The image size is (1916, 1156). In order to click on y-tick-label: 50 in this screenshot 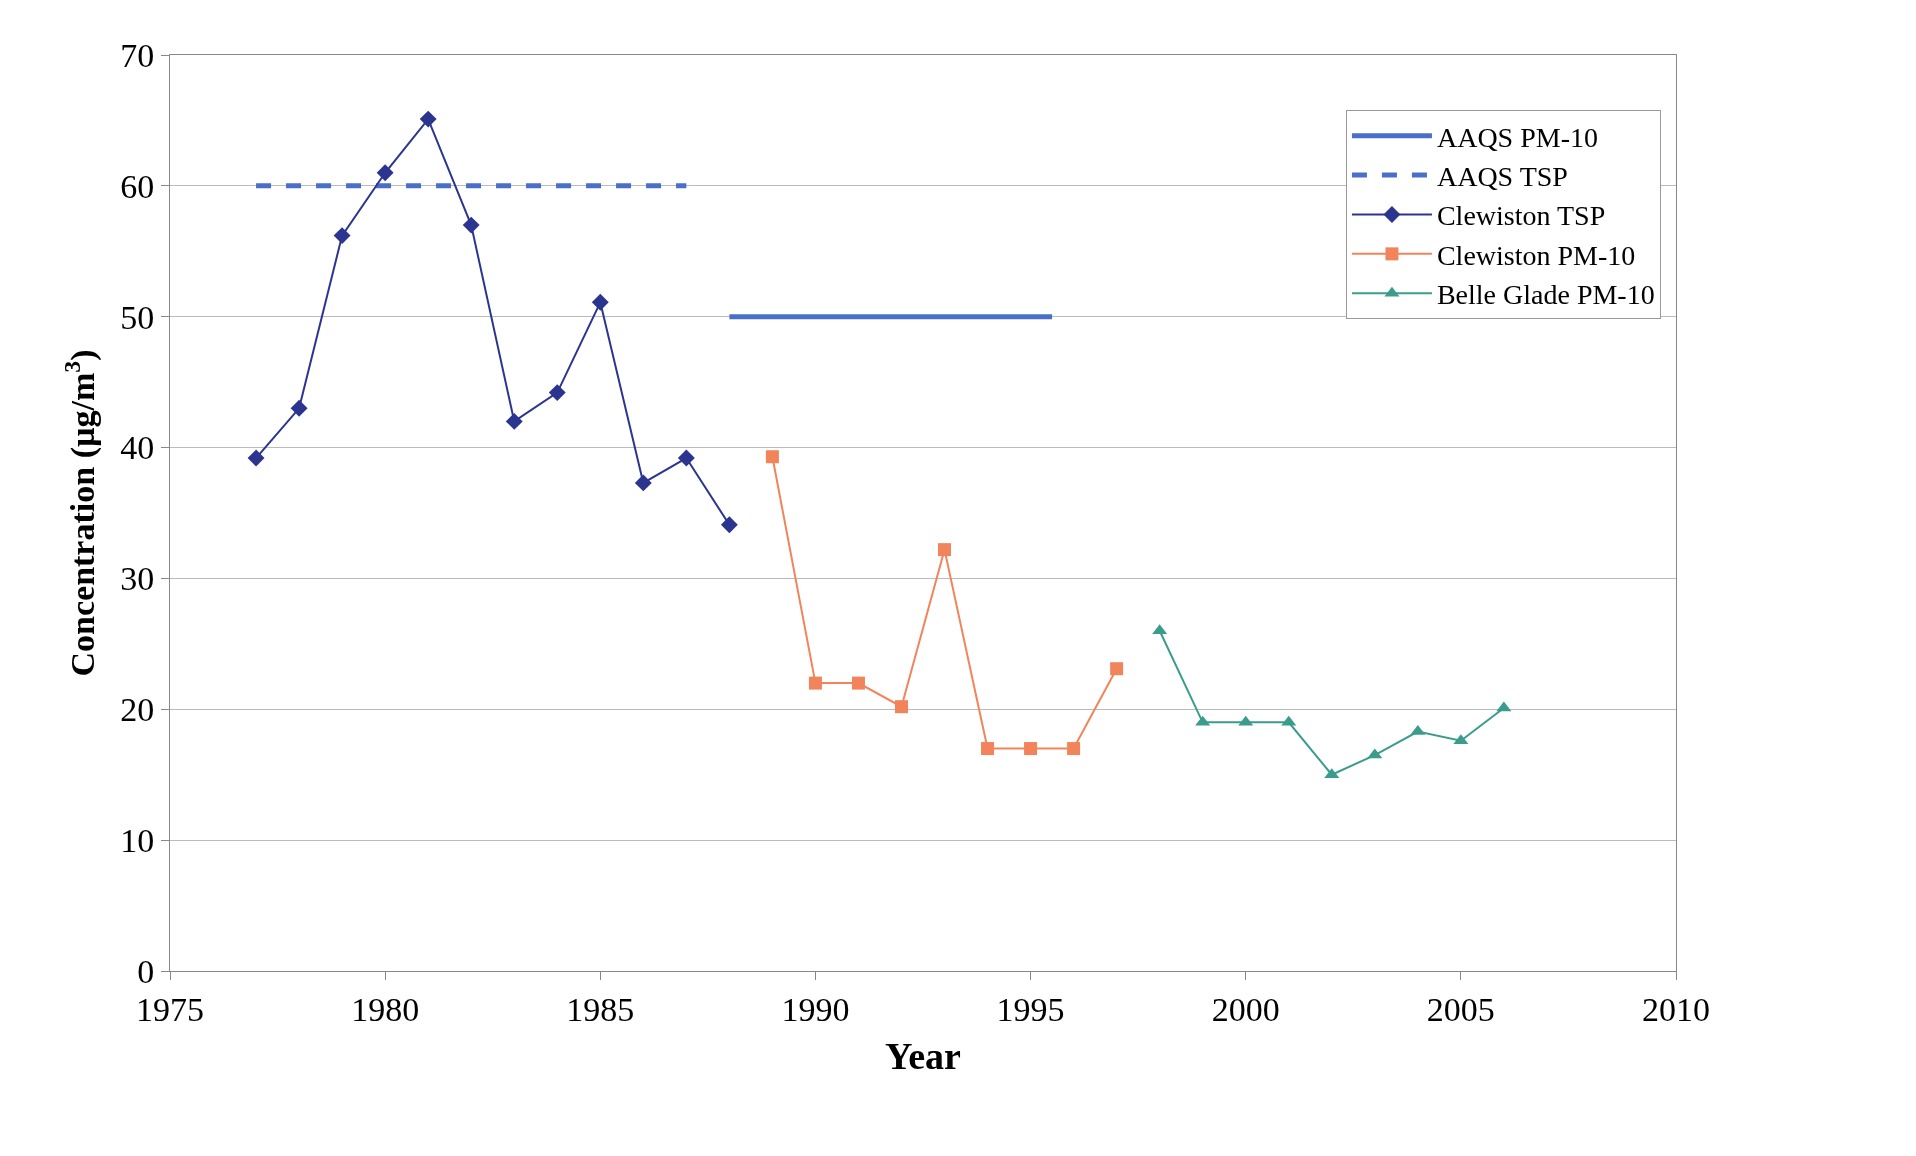, I will do `click(137, 317)`.